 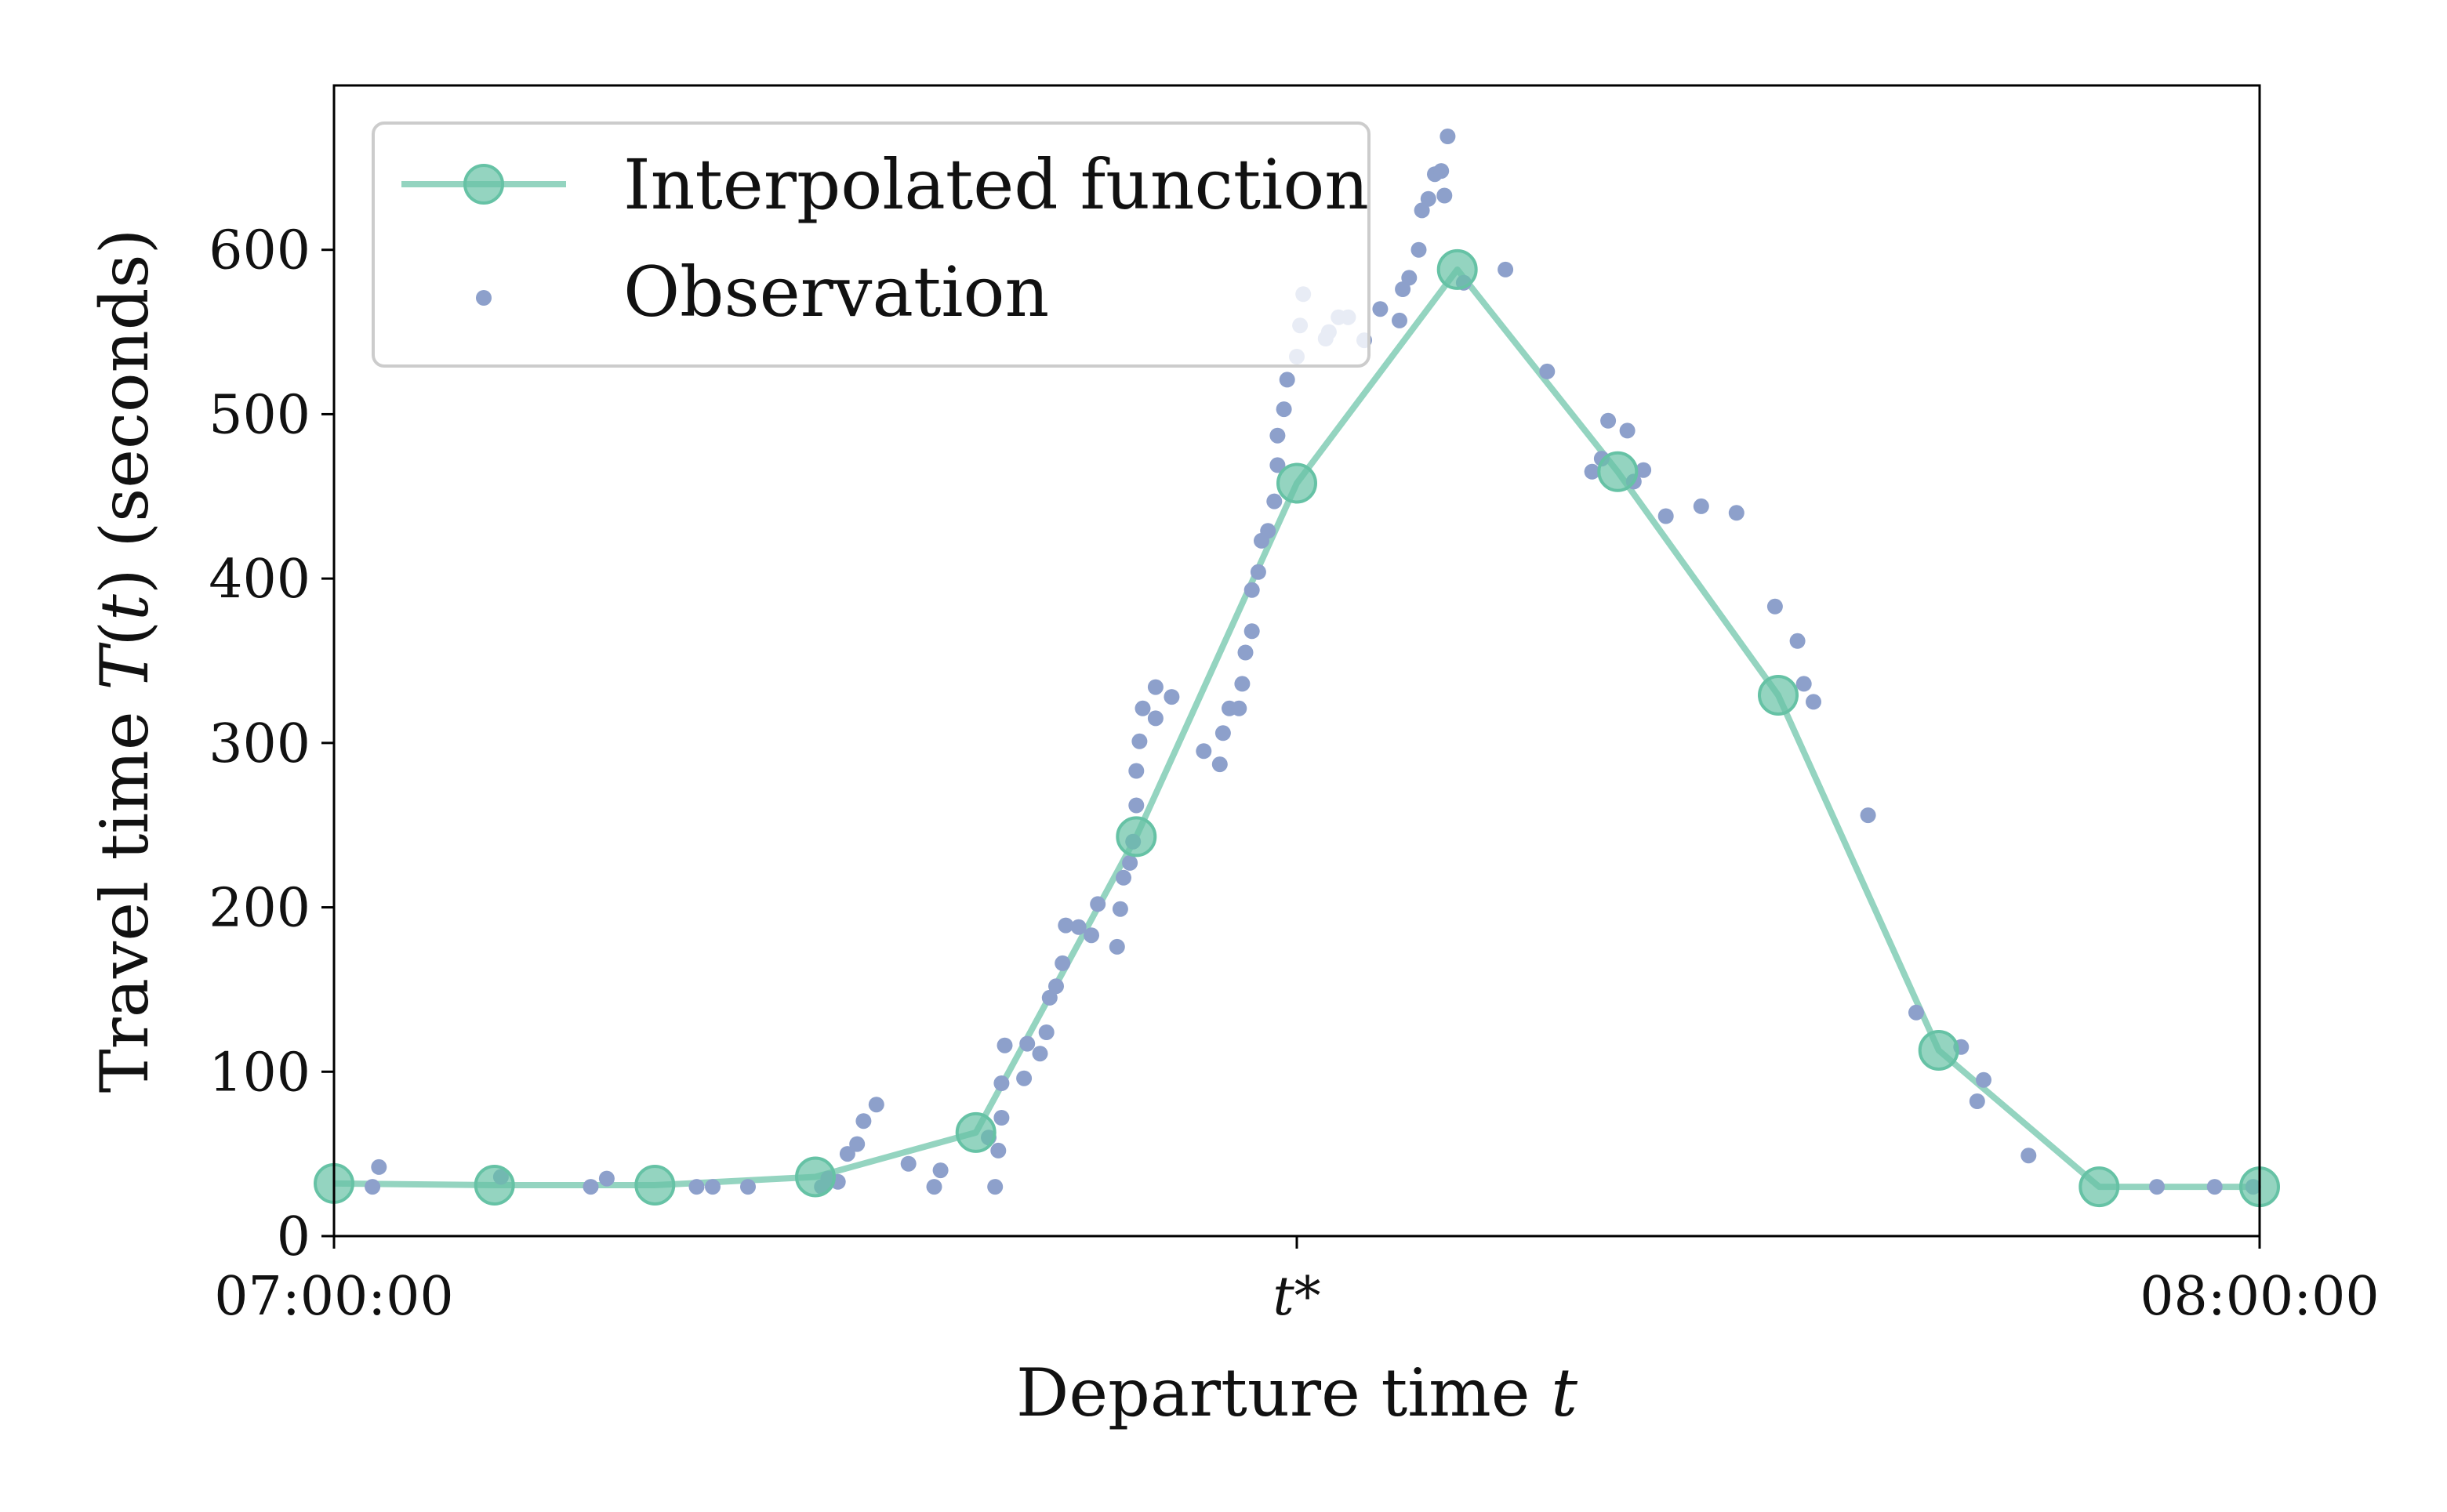 I want to click on legend-box, so click(x=872, y=244).